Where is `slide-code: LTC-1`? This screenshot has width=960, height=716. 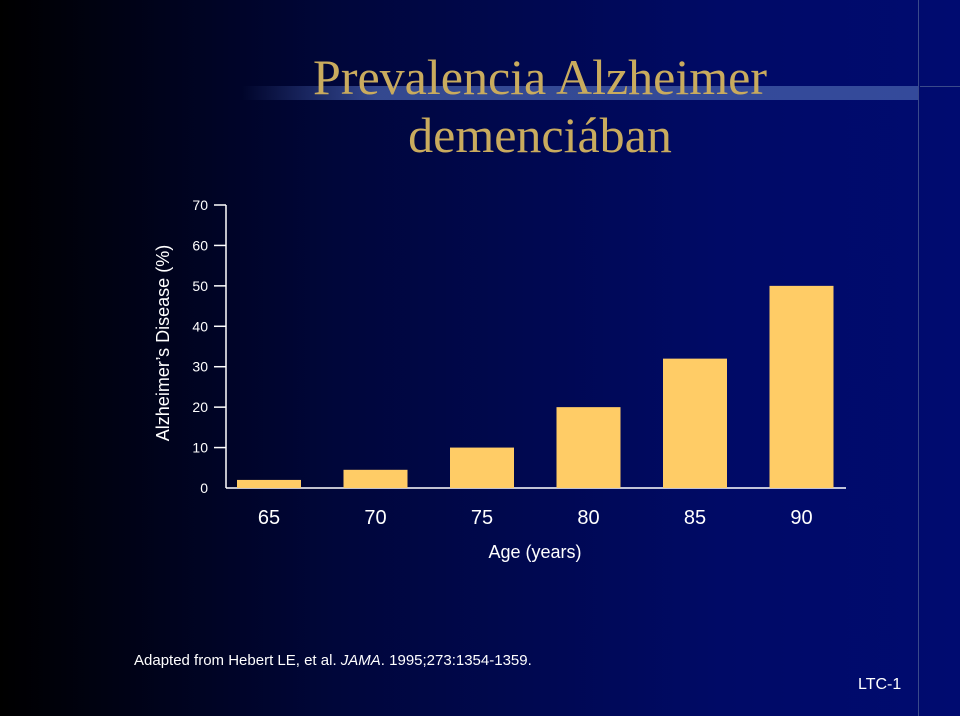
slide-code: LTC-1 is located at coordinates (880, 684).